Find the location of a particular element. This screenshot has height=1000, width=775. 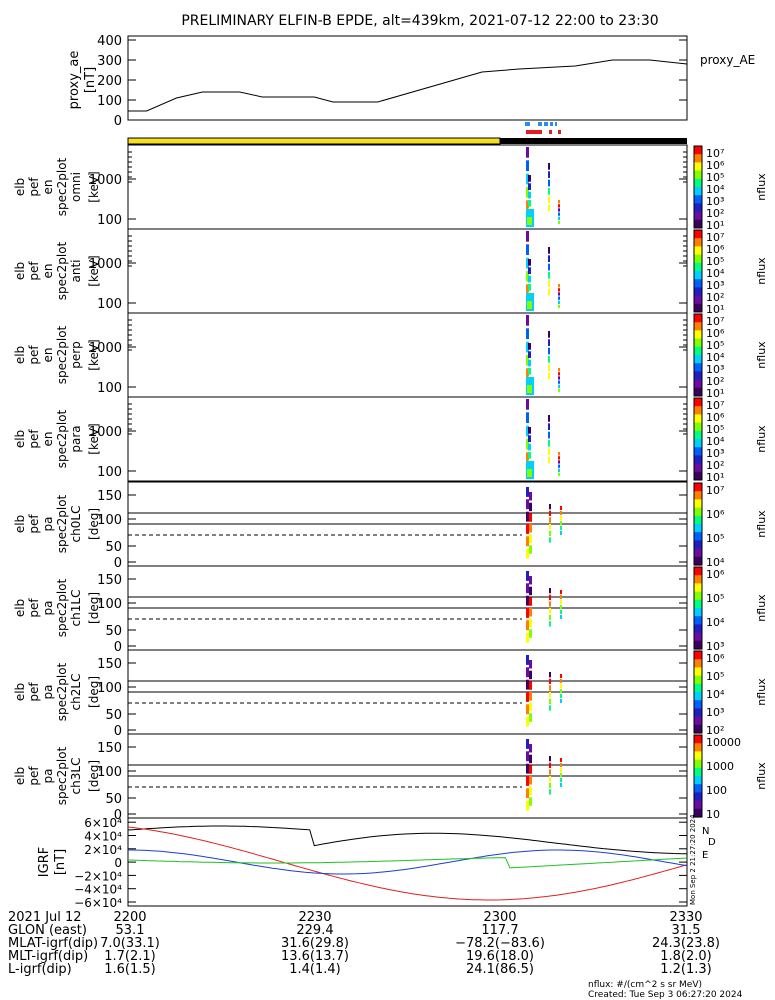

colorbar-tick-label: 10⁶ is located at coordinates (715, 574).